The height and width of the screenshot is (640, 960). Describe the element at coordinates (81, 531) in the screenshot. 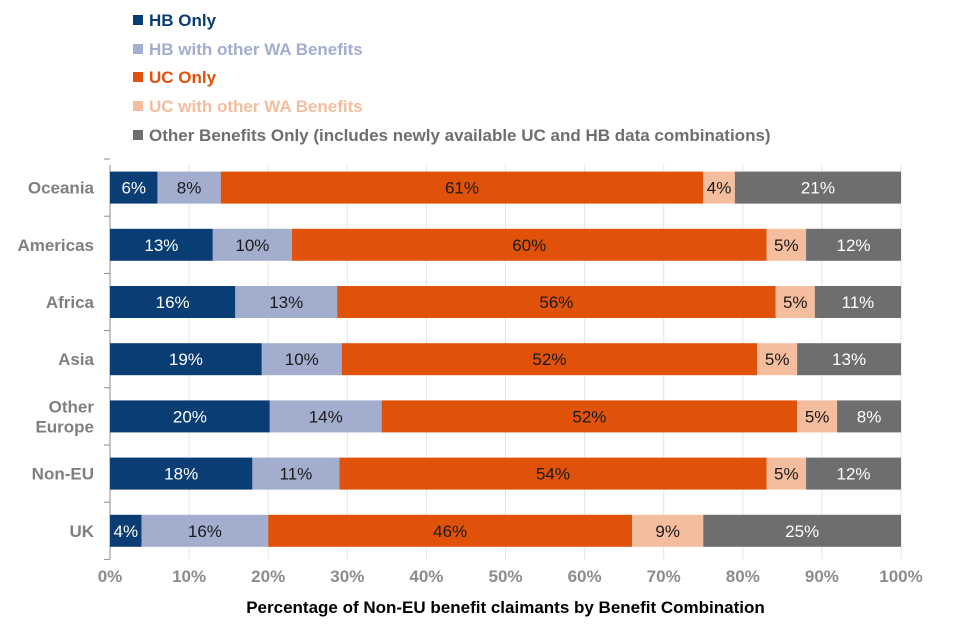

I see `category-label: UK` at that location.